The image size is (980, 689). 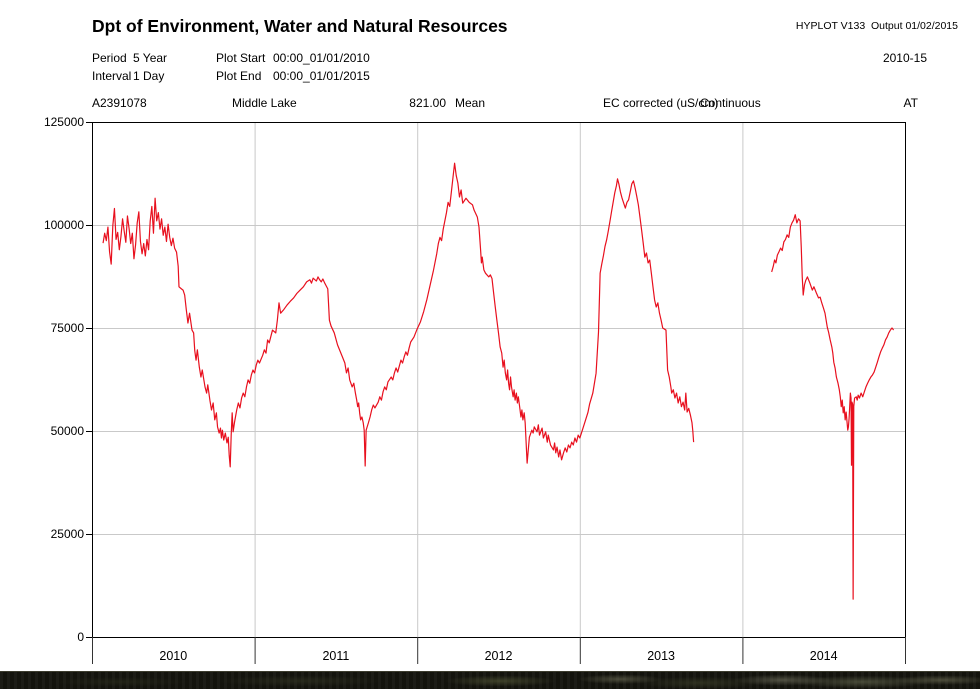 What do you see at coordinates (64, 225) in the screenshot?
I see `y-axis-label: 100000` at bounding box center [64, 225].